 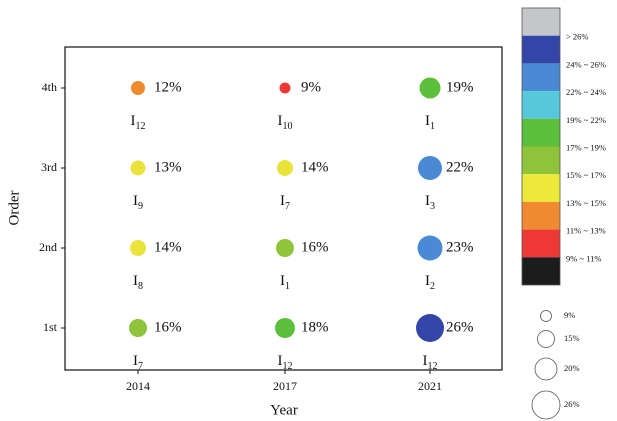 I want to click on color-legend-label: 9% ~ 11%, so click(x=583, y=258).